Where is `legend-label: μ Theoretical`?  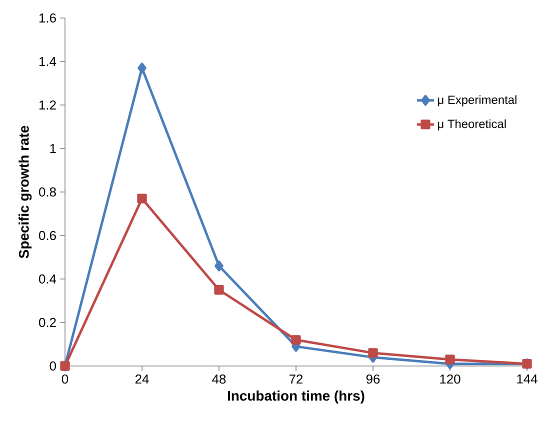
legend-label: μ Theoretical is located at coordinates (472, 124).